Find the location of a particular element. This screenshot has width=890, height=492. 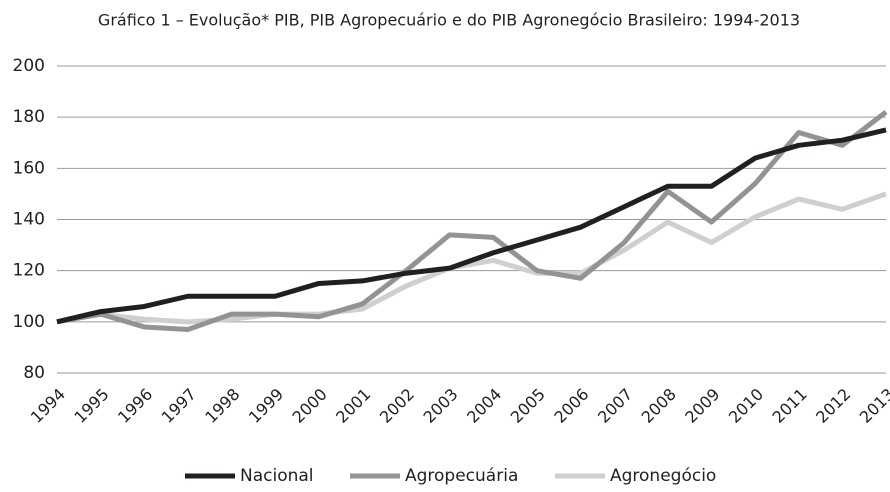

legend-label: Nacional is located at coordinates (277, 476).